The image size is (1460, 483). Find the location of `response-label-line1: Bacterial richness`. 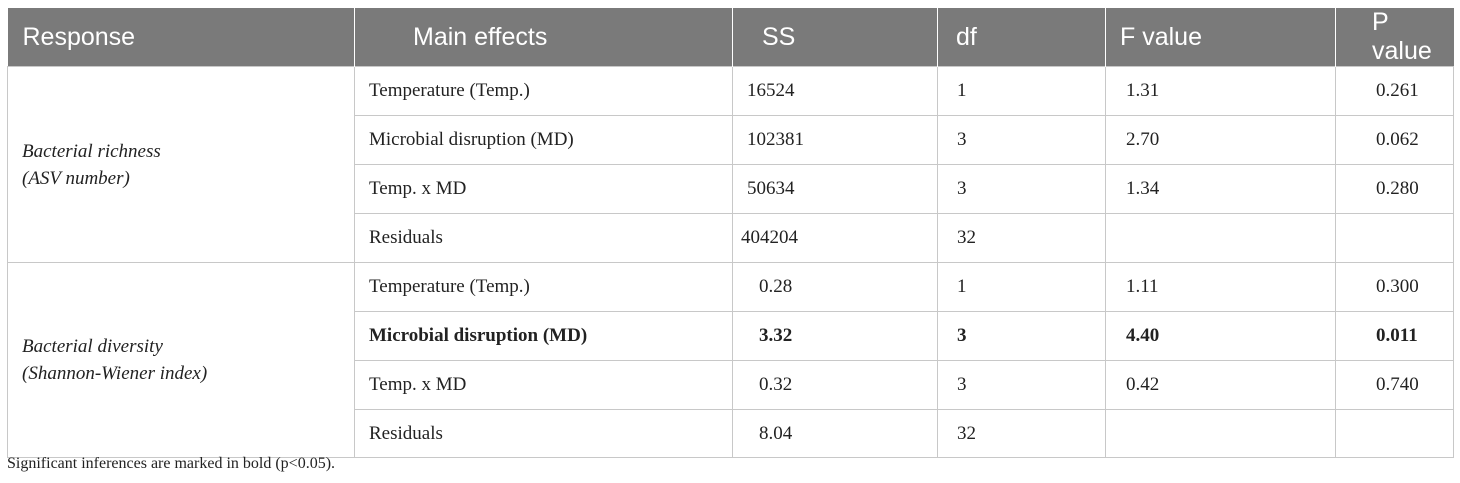

response-label-line1: Bacterial richness is located at coordinates (91, 151).